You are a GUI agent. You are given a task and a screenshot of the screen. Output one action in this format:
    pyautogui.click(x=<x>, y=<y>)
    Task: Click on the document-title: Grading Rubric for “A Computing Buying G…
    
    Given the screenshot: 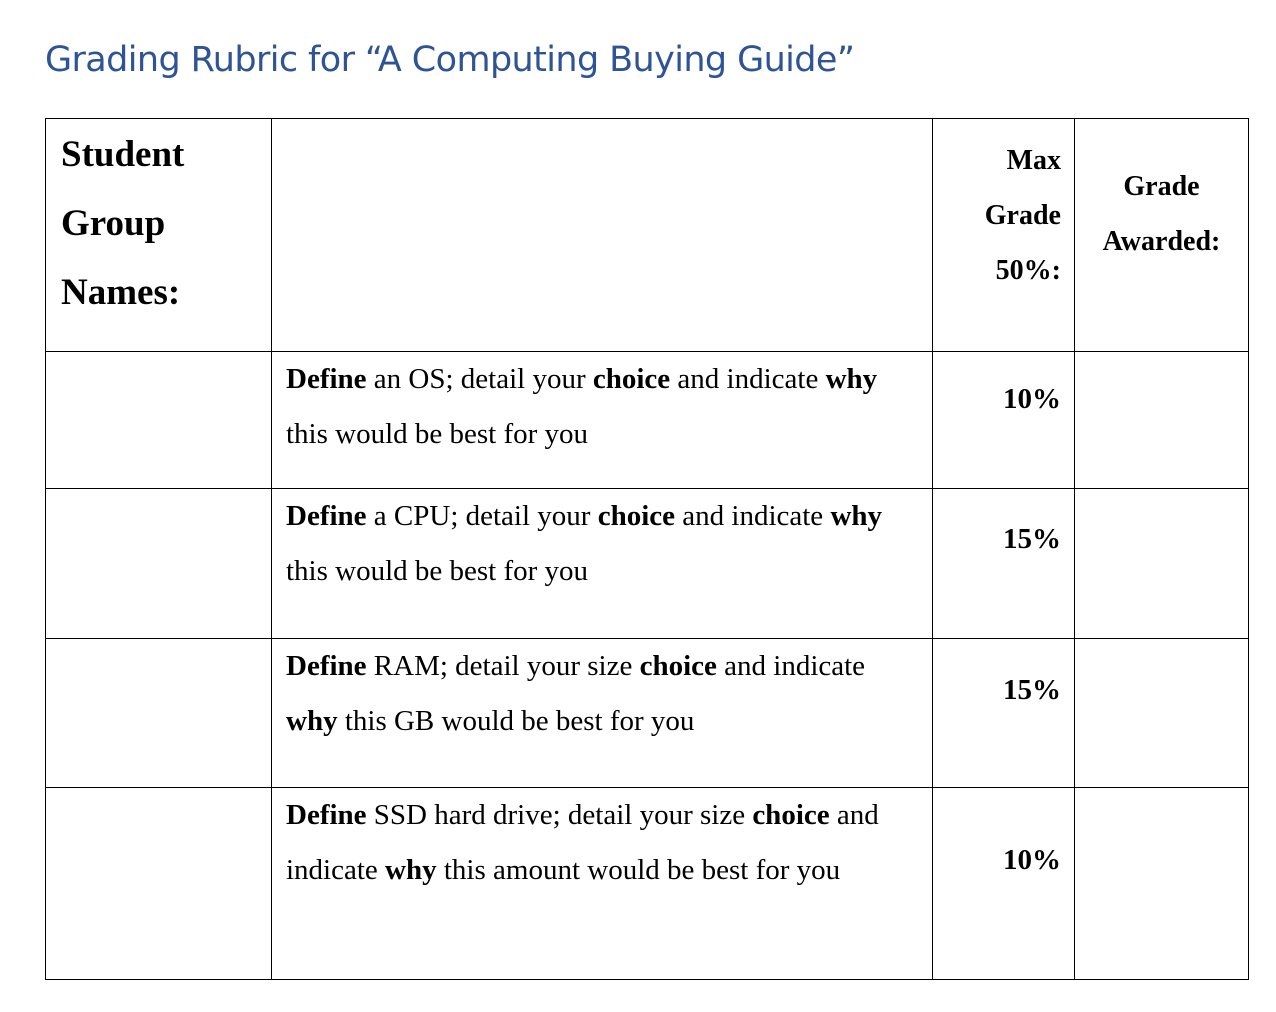 What is the action you would take?
    pyautogui.click(x=450, y=60)
    